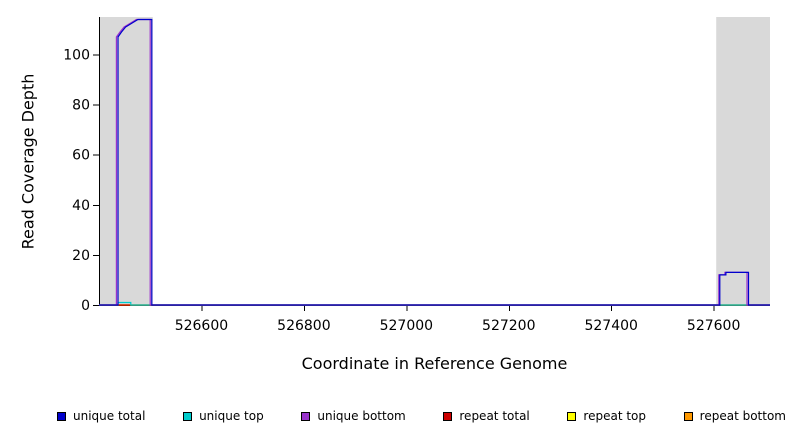  What do you see at coordinates (494, 416) in the screenshot?
I see `legend-label-repeat-total: repeat total` at bounding box center [494, 416].